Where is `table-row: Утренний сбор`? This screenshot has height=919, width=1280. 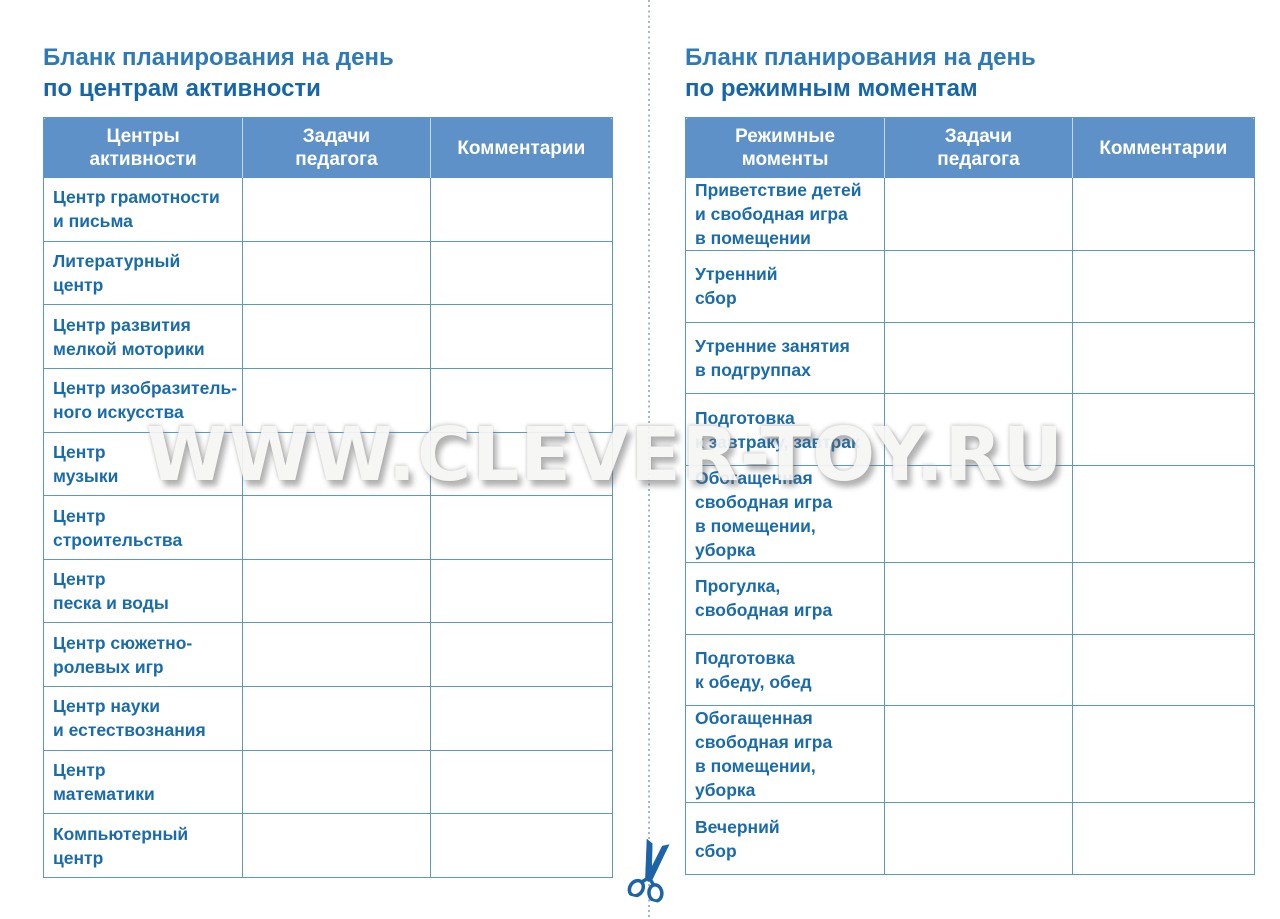
table-row: Утренний сбор is located at coordinates (970, 286).